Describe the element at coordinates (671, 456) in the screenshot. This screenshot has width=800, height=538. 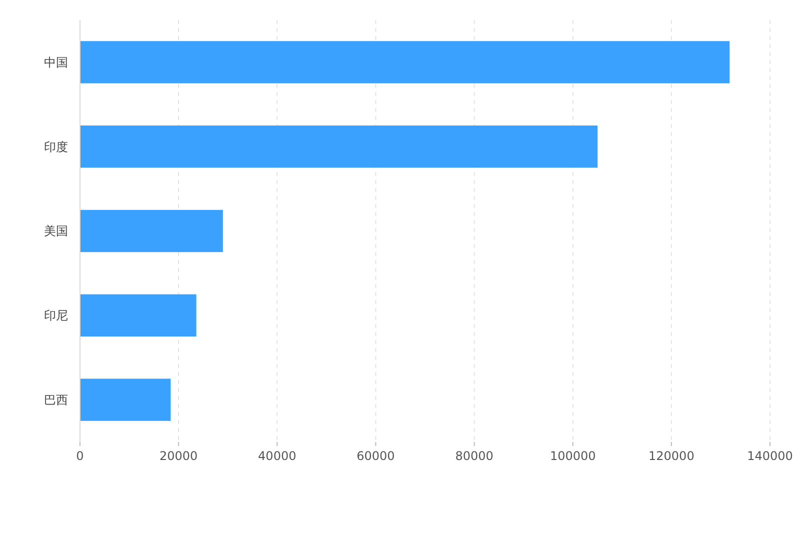
I see `x-tick-label: 120000` at that location.